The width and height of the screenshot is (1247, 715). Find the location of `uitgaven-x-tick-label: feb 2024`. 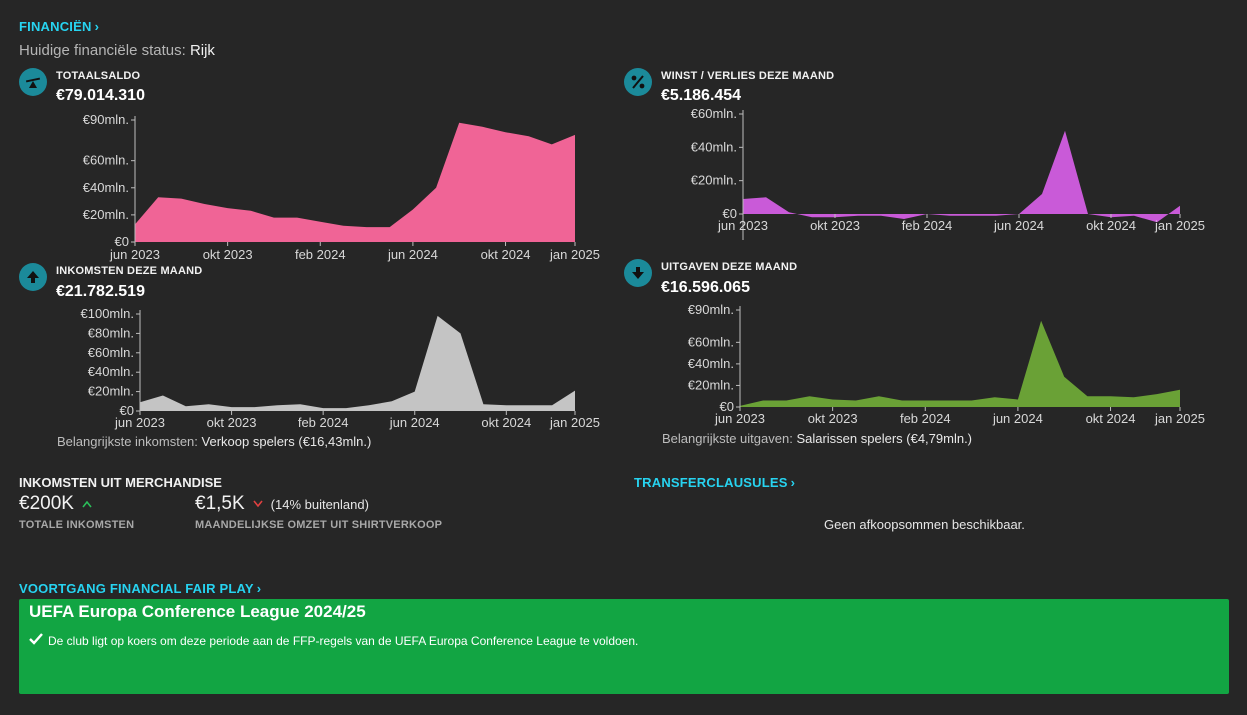

uitgaven-x-tick-label: feb 2024 is located at coordinates (925, 418).